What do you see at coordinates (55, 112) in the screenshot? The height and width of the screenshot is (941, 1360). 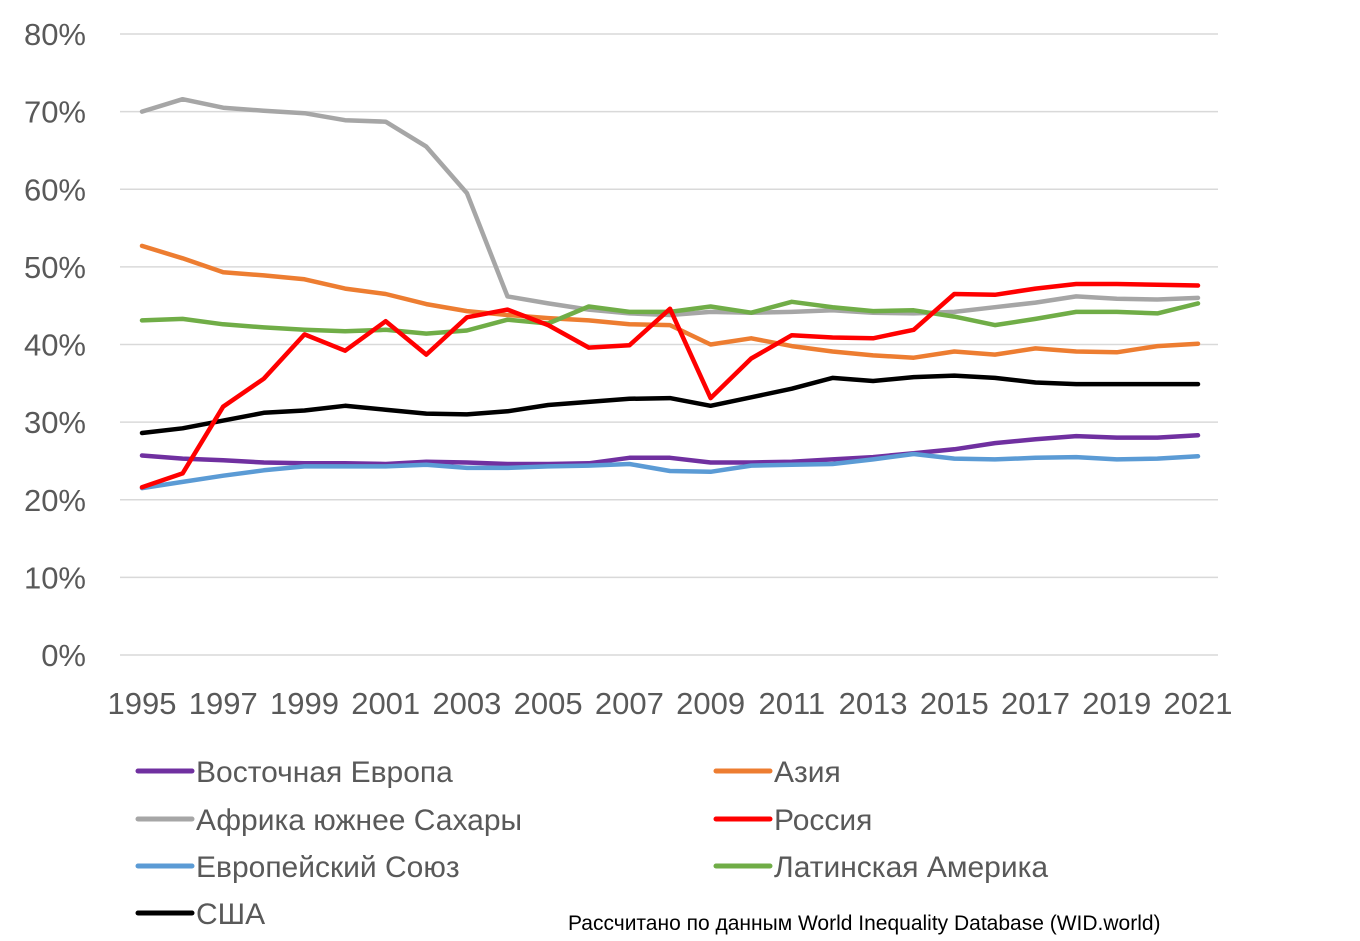 I see `y-tick-label: 70%` at bounding box center [55, 112].